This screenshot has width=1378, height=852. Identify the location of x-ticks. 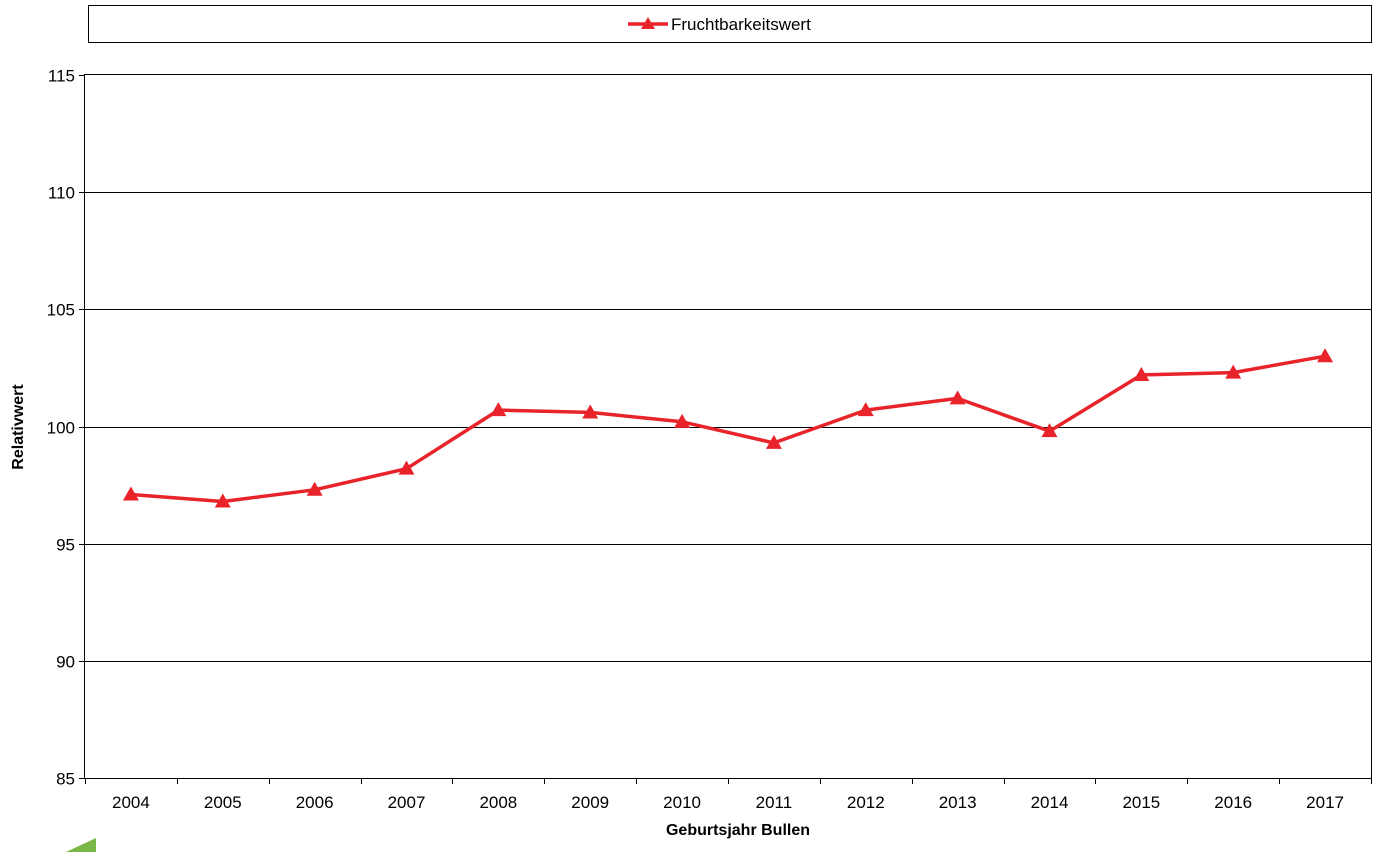
(728, 781).